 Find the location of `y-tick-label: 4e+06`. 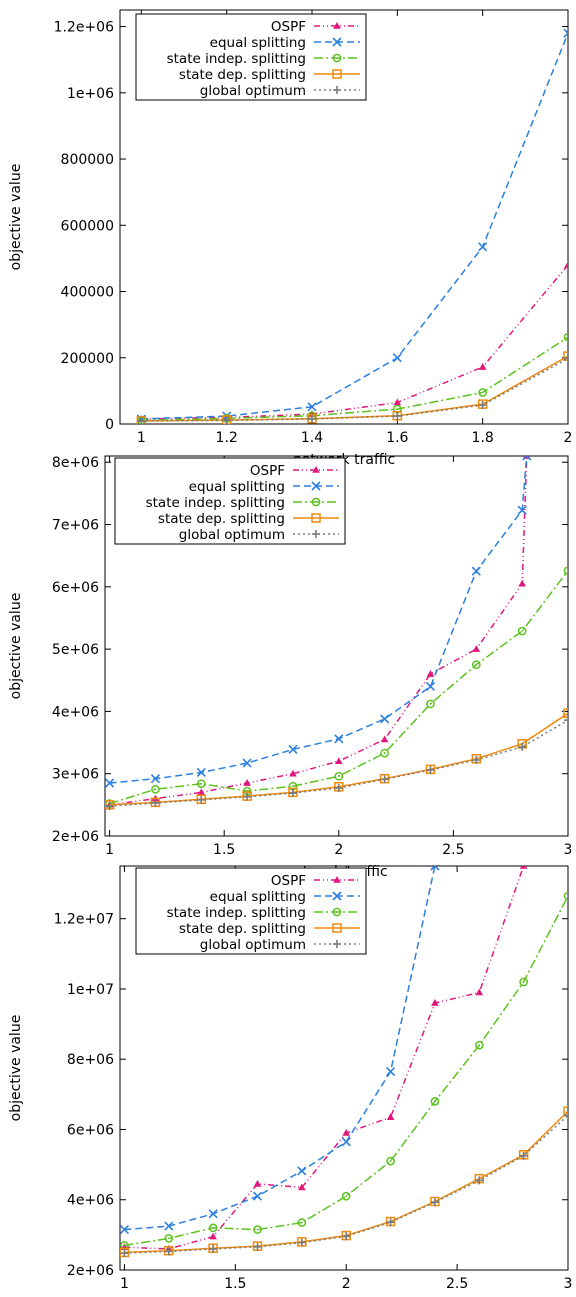

y-tick-label: 4e+06 is located at coordinates (75, 712).